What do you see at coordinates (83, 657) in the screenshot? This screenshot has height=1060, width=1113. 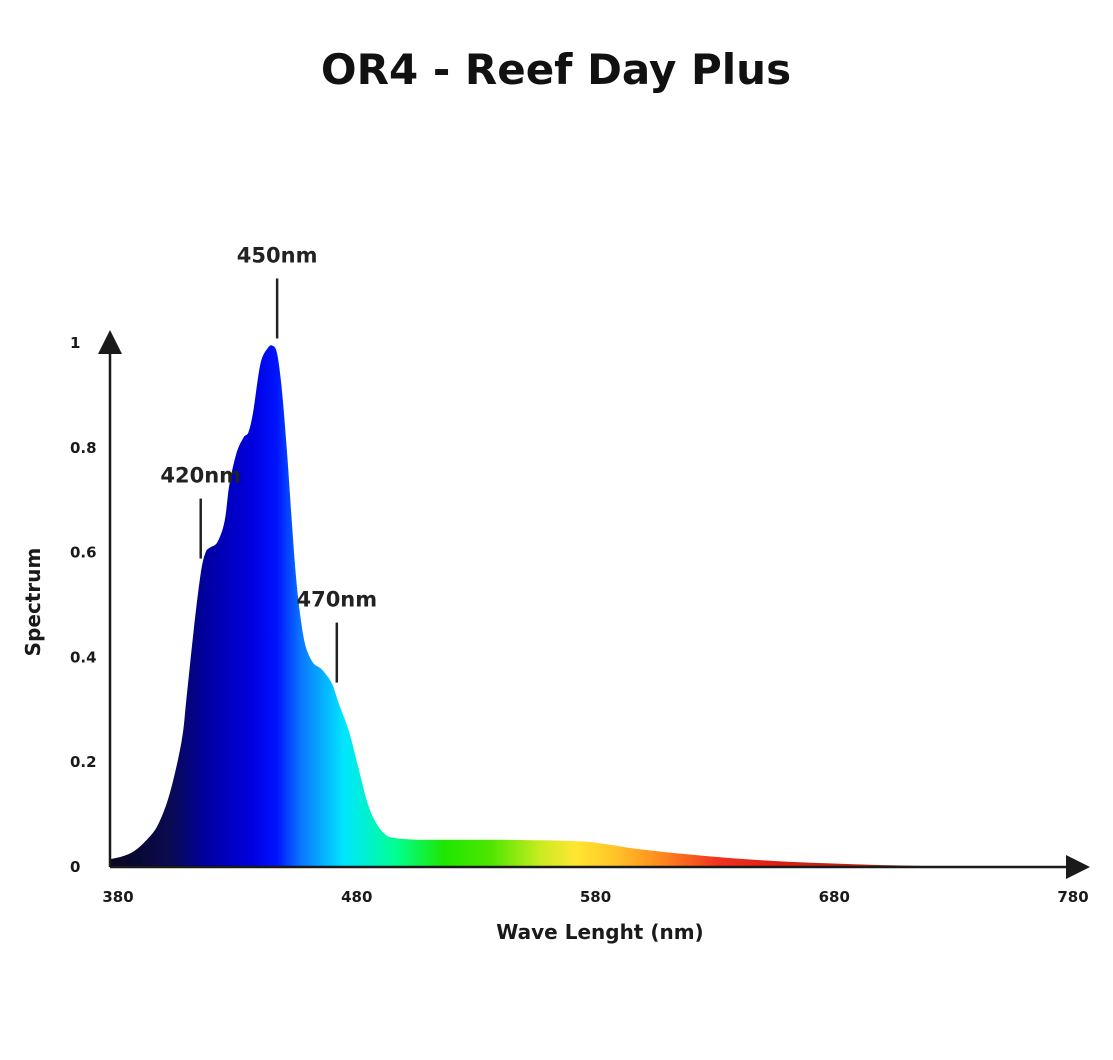 I see `y-tick-label: 0.4` at bounding box center [83, 657].